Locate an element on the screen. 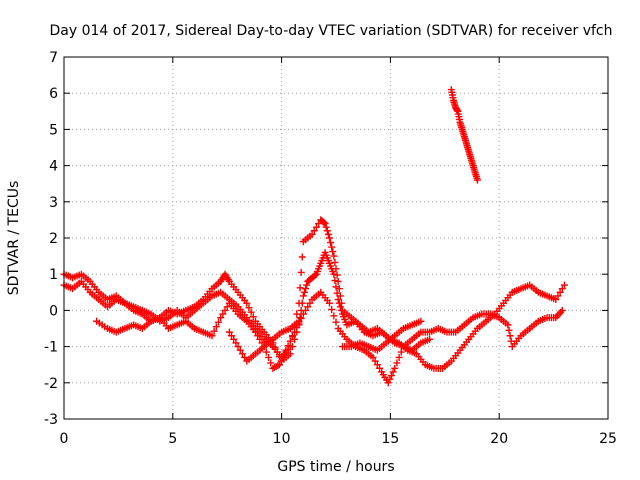 The height and width of the screenshot is (480, 640). y-tick-label: 6 is located at coordinates (53, 94).